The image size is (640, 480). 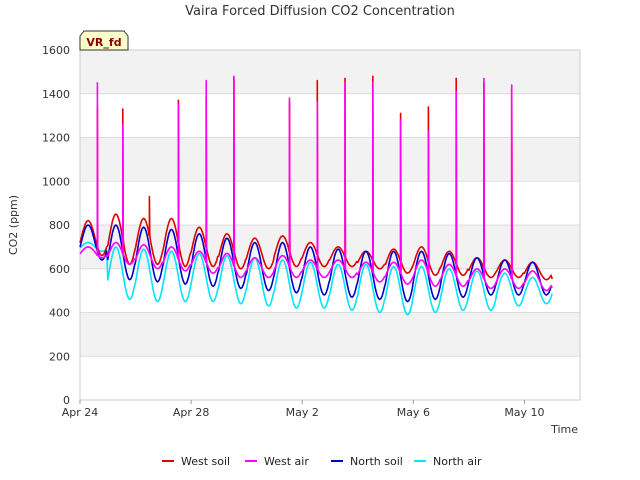 I want to click on y-tick-label: 1200, so click(x=56, y=138).